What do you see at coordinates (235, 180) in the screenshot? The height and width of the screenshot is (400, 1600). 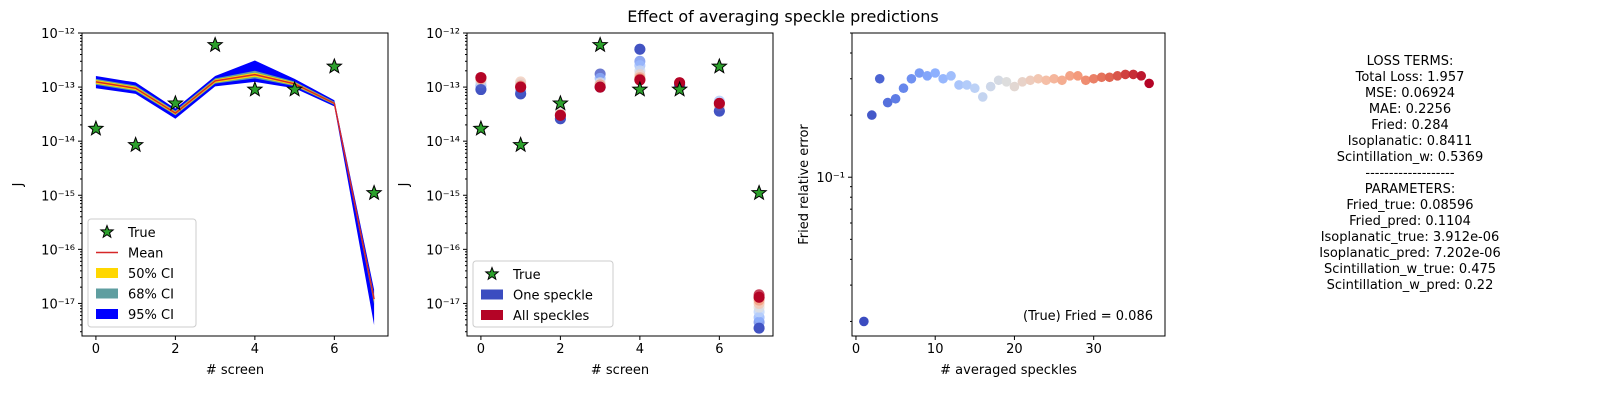 I see `panel-1-plot` at bounding box center [235, 180].